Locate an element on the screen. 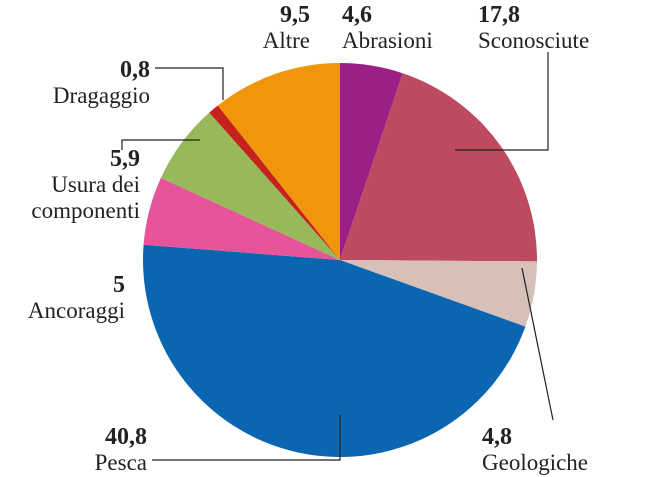  slice-label: 9,5 Altre is located at coordinates (260, 28).